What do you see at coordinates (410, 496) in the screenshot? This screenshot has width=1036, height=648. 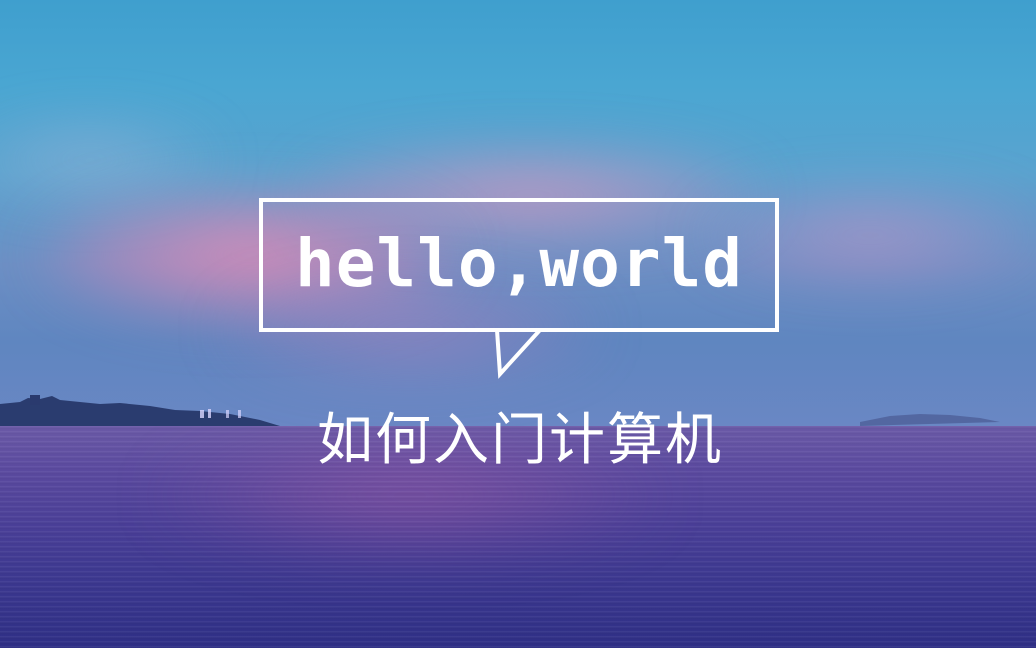 I see `sea-reflection` at bounding box center [410, 496].